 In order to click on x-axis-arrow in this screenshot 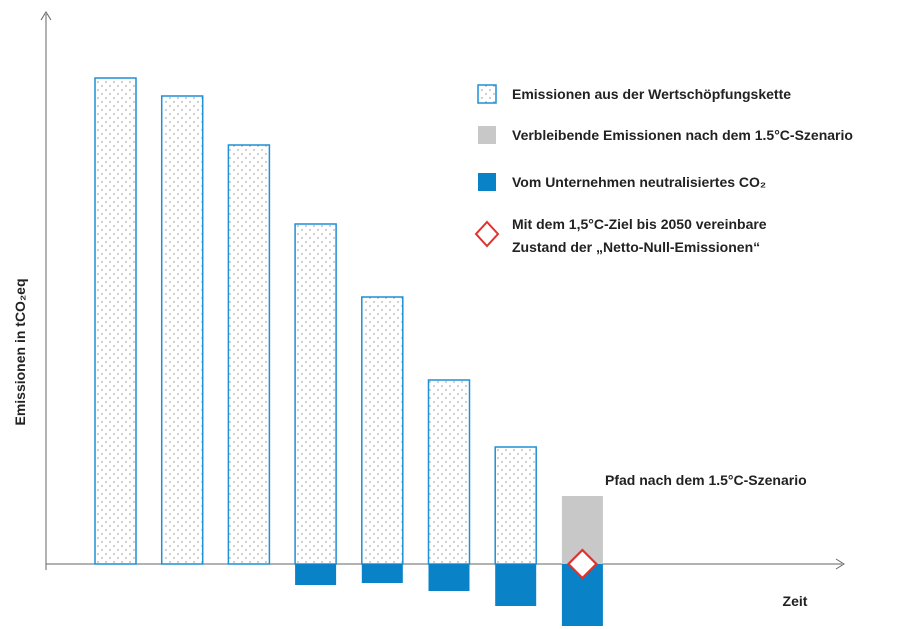, I will do `click(840, 564)`.